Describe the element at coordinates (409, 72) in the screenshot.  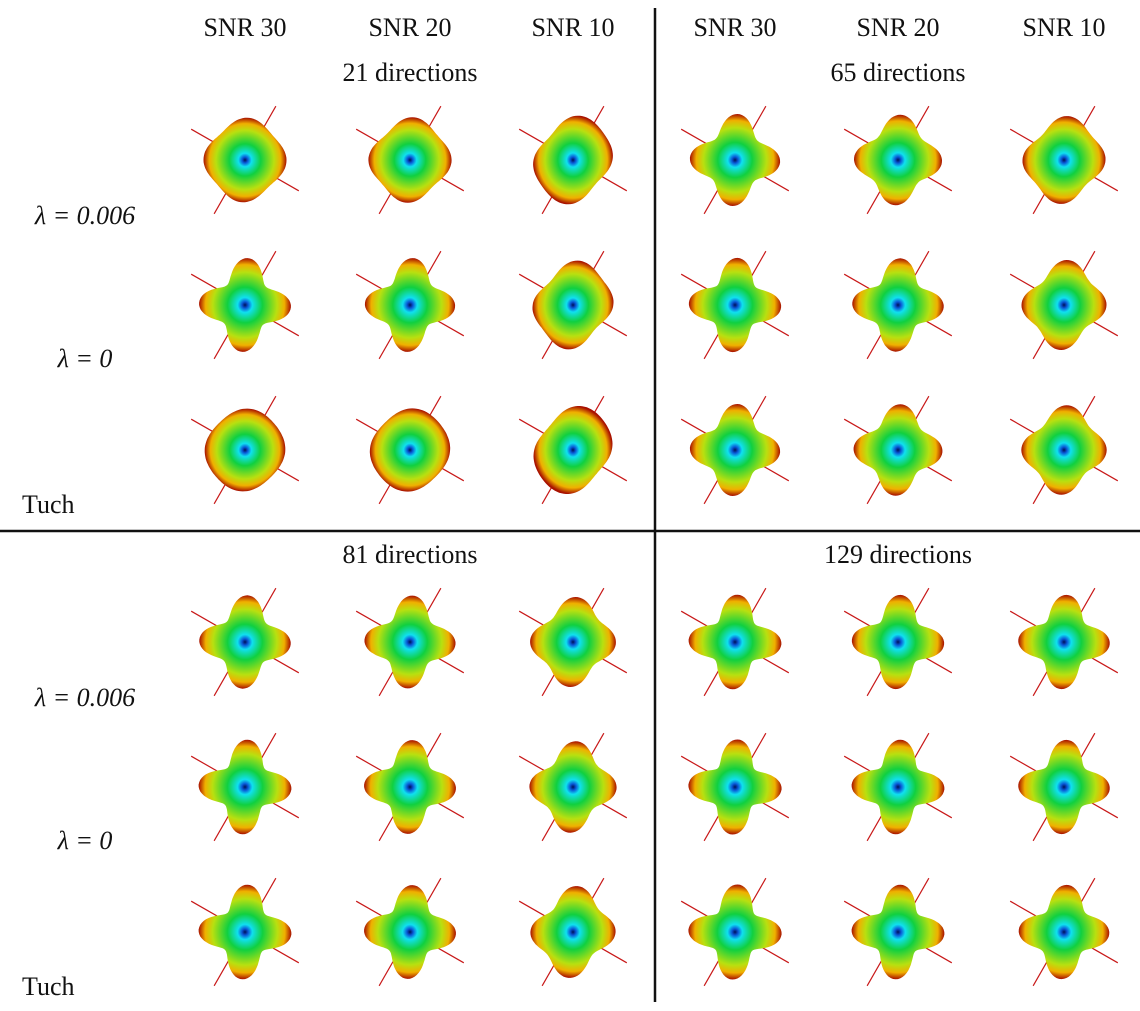
I see `panel-title: 21 directions` at that location.